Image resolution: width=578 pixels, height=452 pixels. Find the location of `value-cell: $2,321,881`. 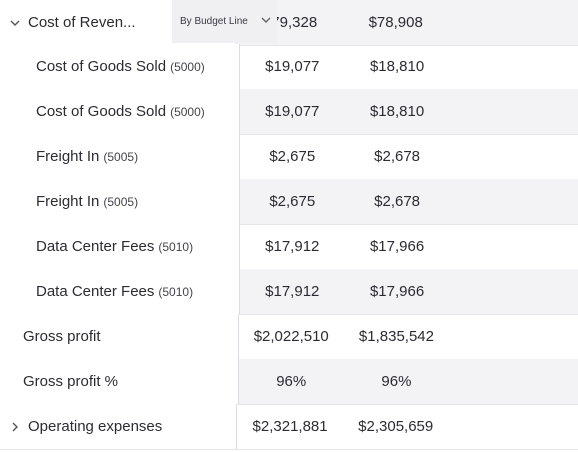

value-cell: $2,321,881 is located at coordinates (290, 426).